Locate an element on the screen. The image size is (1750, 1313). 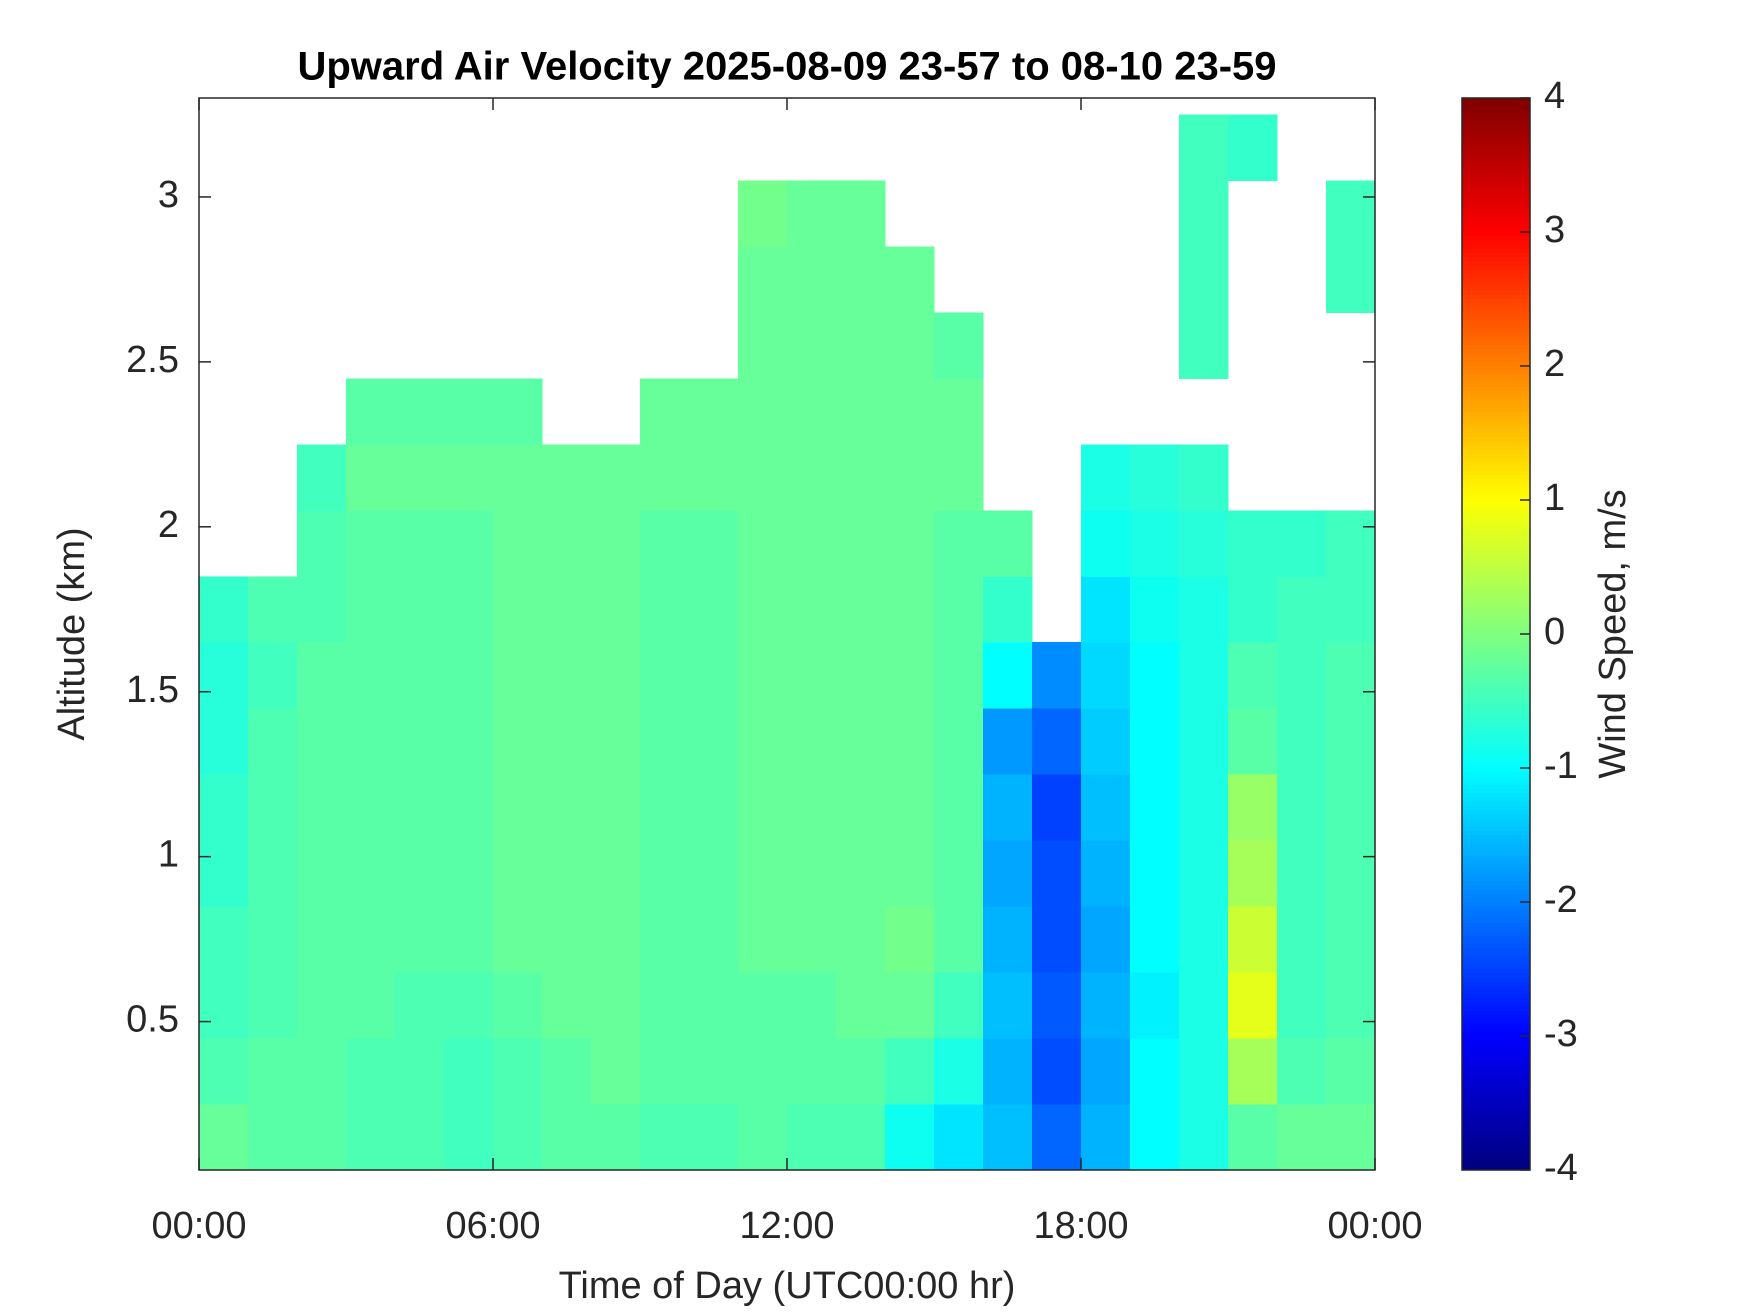
colorbar is located at coordinates (1496, 634).